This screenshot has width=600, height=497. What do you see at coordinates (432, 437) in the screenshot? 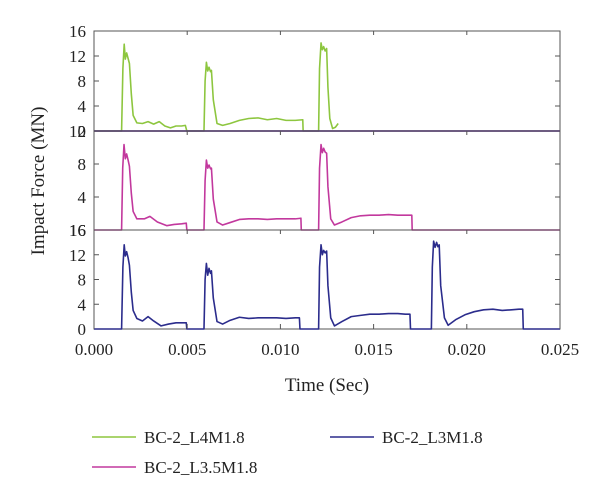
I see `legend-label: BC-2_L3M1.8` at bounding box center [432, 437].